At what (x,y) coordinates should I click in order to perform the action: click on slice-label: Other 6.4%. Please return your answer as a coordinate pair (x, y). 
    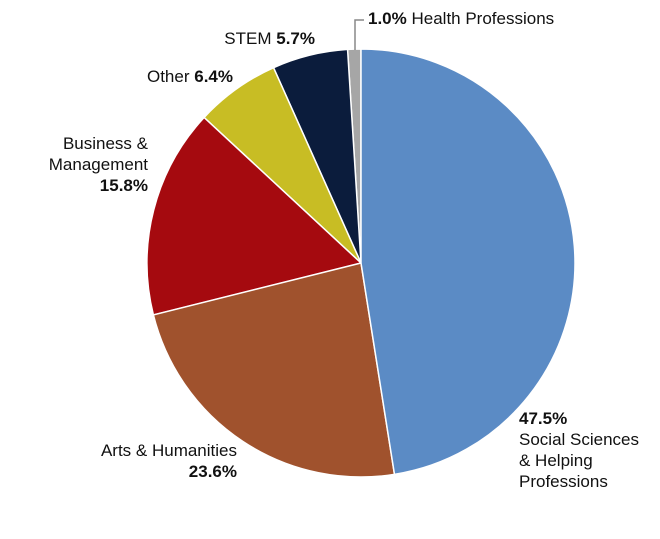
    Looking at the image, I should click on (146, 76).